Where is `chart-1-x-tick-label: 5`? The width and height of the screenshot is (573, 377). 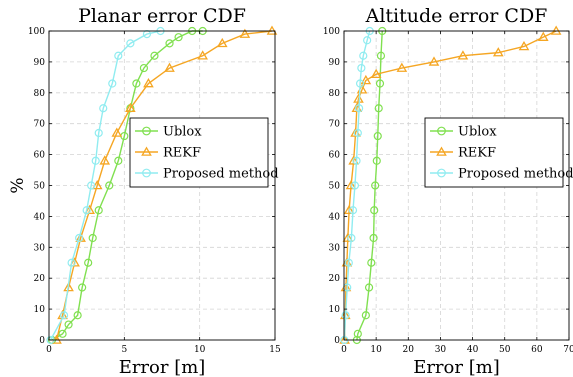
chart-1-x-tick-label: 5 is located at coordinates (124, 350).